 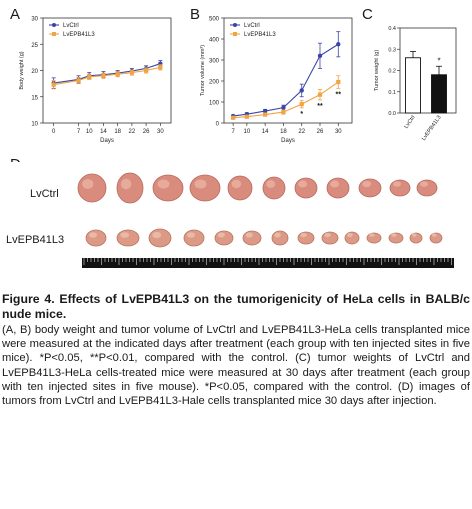 What do you see at coordinates (439, 94) in the screenshot?
I see `bar` at bounding box center [439, 94].